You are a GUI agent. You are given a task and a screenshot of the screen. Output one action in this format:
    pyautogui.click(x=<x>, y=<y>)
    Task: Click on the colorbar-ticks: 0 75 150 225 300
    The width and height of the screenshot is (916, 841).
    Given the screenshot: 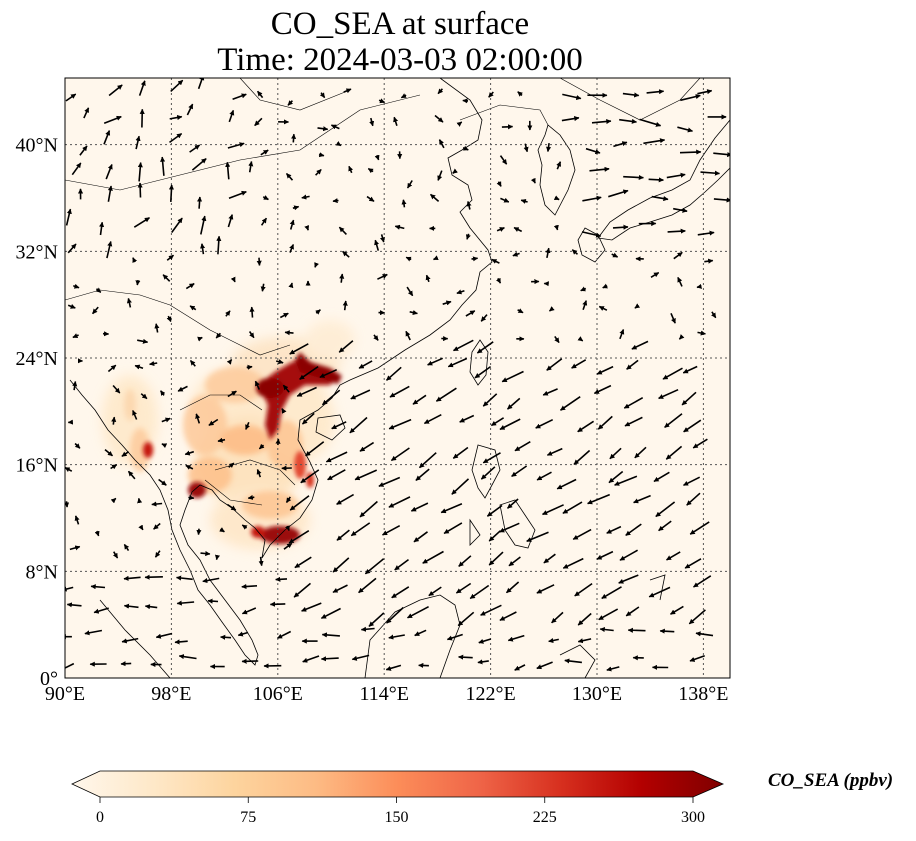 What is the action you would take?
    pyautogui.click(x=400, y=811)
    